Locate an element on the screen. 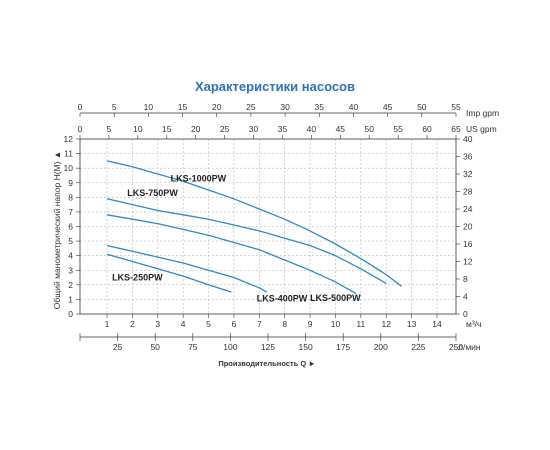 Image resolution: width=550 pixels, height=450 pixels. imp-gpm-tick-label: 10 is located at coordinates (149, 107).